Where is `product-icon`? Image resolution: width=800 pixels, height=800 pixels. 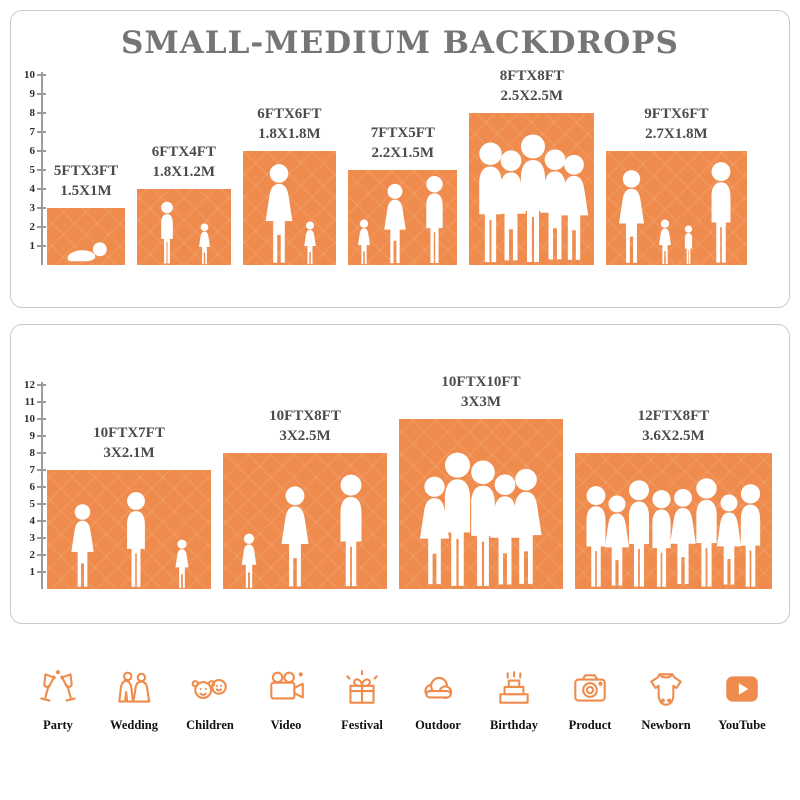 product-icon is located at coordinates (590, 688).